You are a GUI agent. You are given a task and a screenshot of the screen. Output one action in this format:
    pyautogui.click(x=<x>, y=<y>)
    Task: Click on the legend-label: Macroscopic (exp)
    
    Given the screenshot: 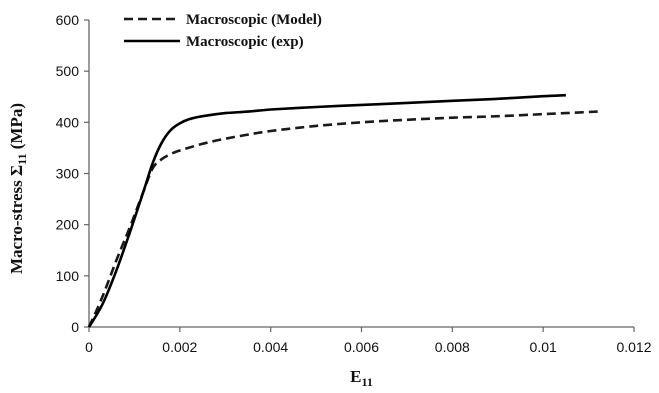 What is the action you would take?
    pyautogui.click(x=245, y=42)
    